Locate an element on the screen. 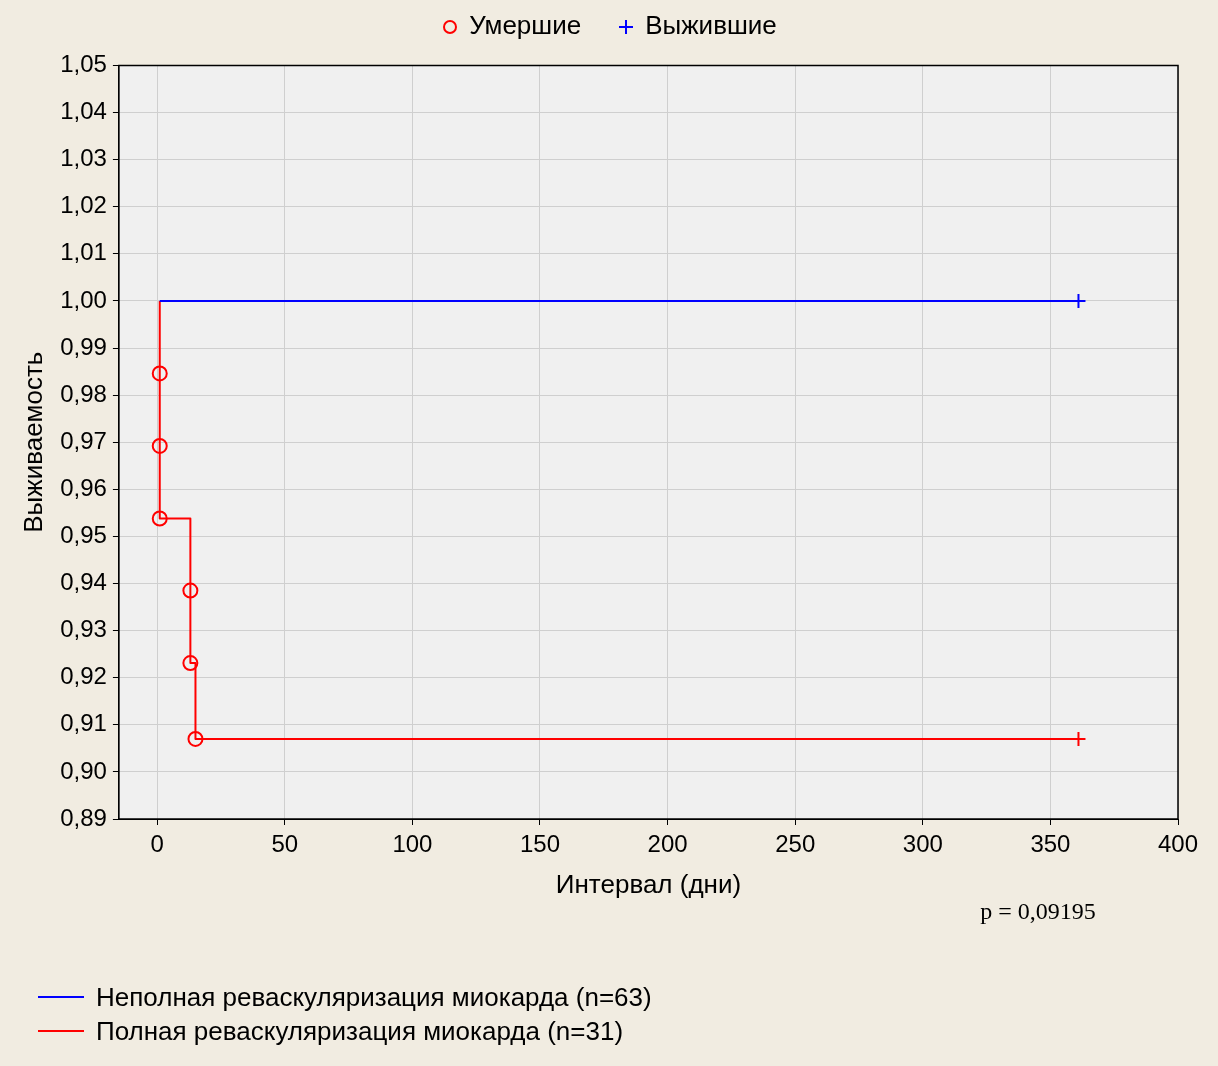  legend-label: Полная реваскуляризация миокарда (n=31) is located at coordinates (360, 1031).